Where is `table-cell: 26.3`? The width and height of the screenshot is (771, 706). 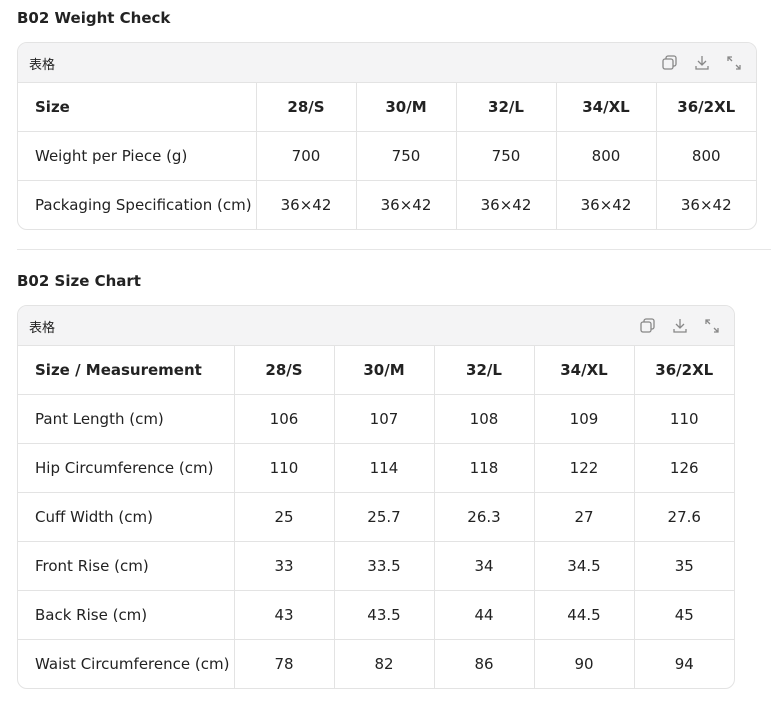 table-cell: 26.3 is located at coordinates (484, 517).